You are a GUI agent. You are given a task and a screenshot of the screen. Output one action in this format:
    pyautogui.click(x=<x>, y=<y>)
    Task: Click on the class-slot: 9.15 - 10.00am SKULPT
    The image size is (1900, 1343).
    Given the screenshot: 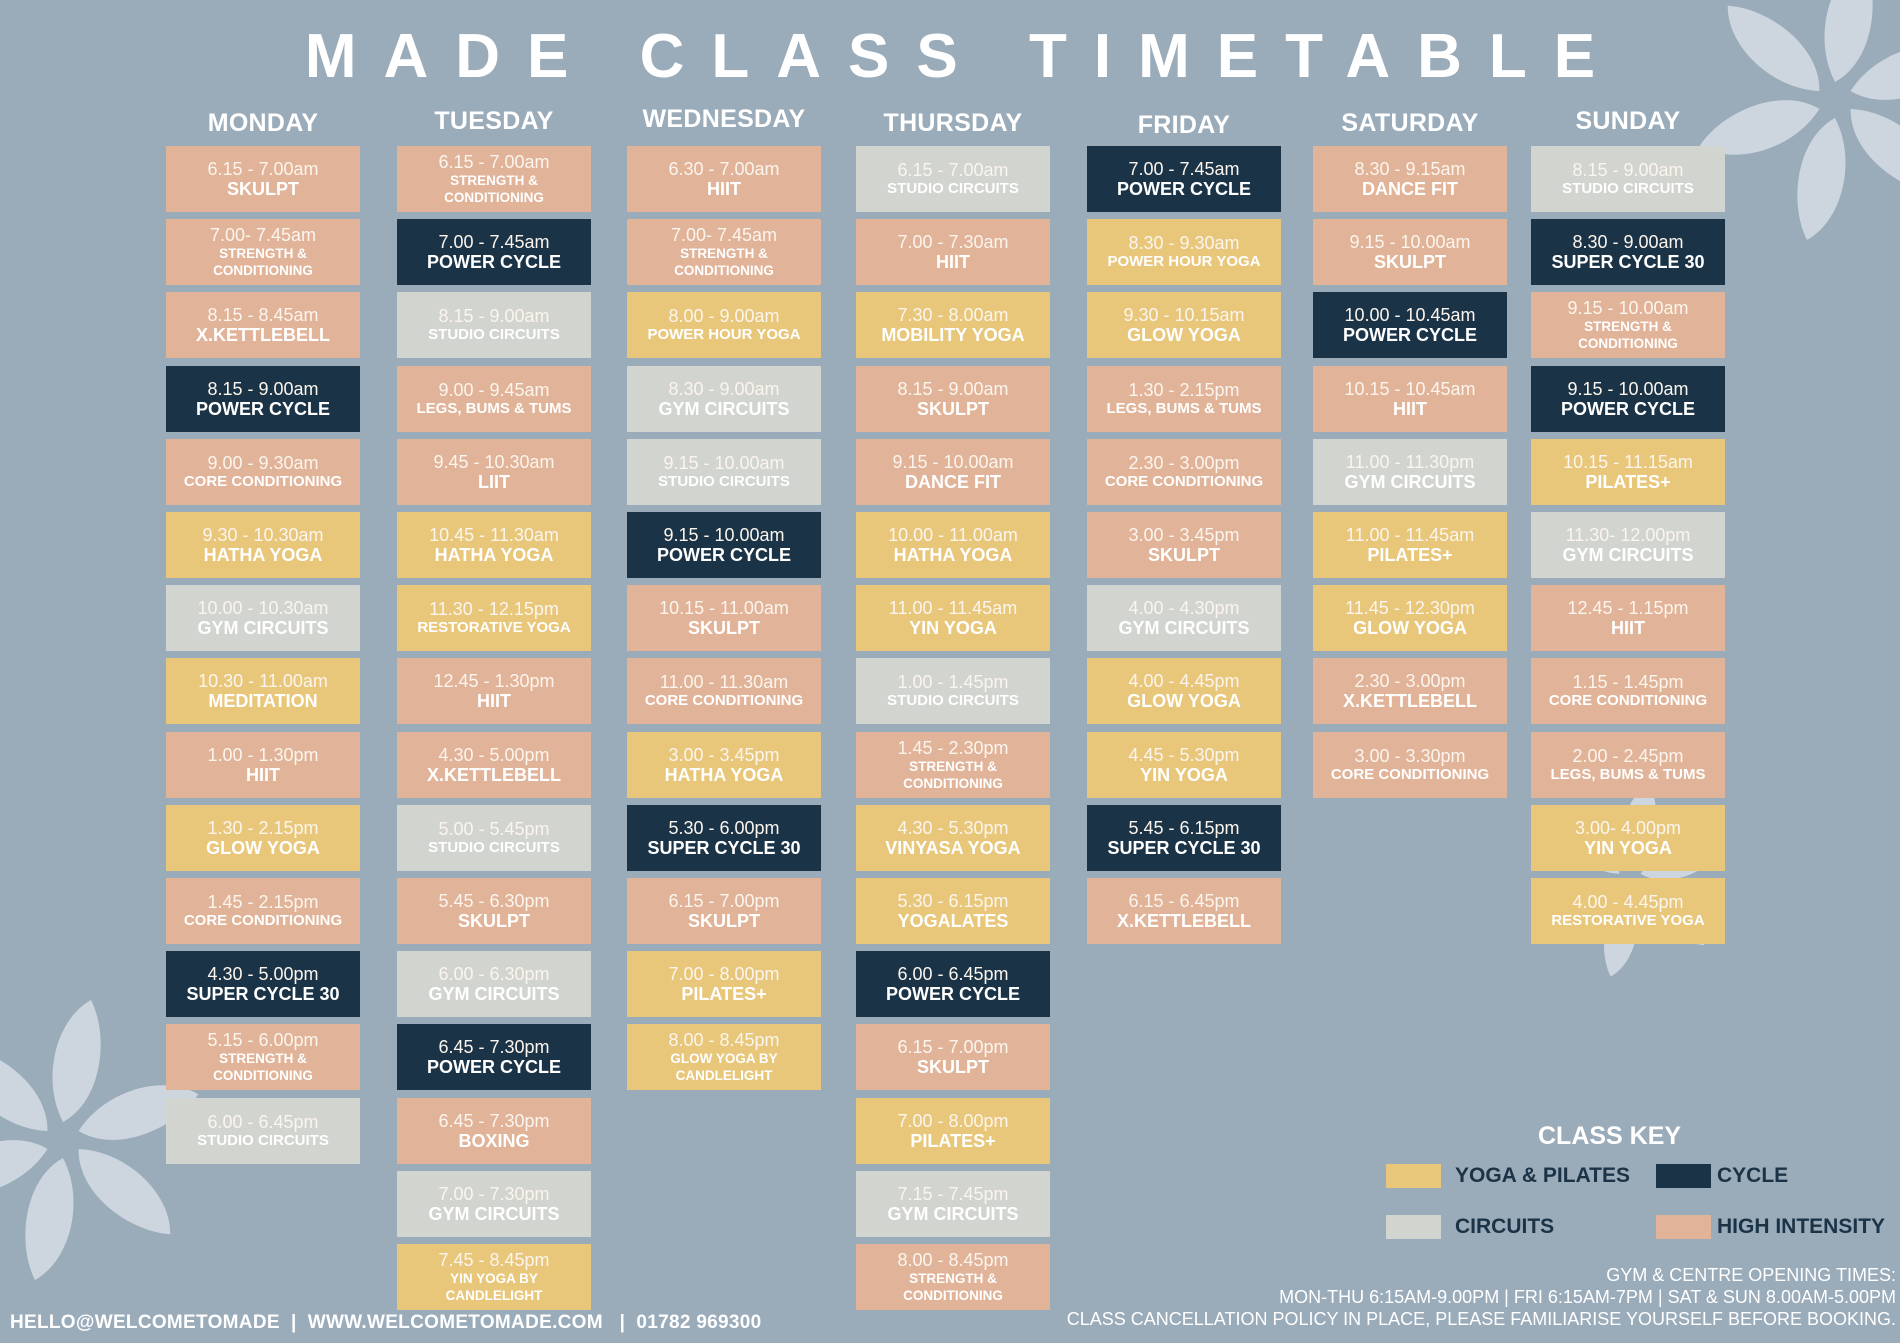 What is the action you would take?
    pyautogui.click(x=1410, y=252)
    